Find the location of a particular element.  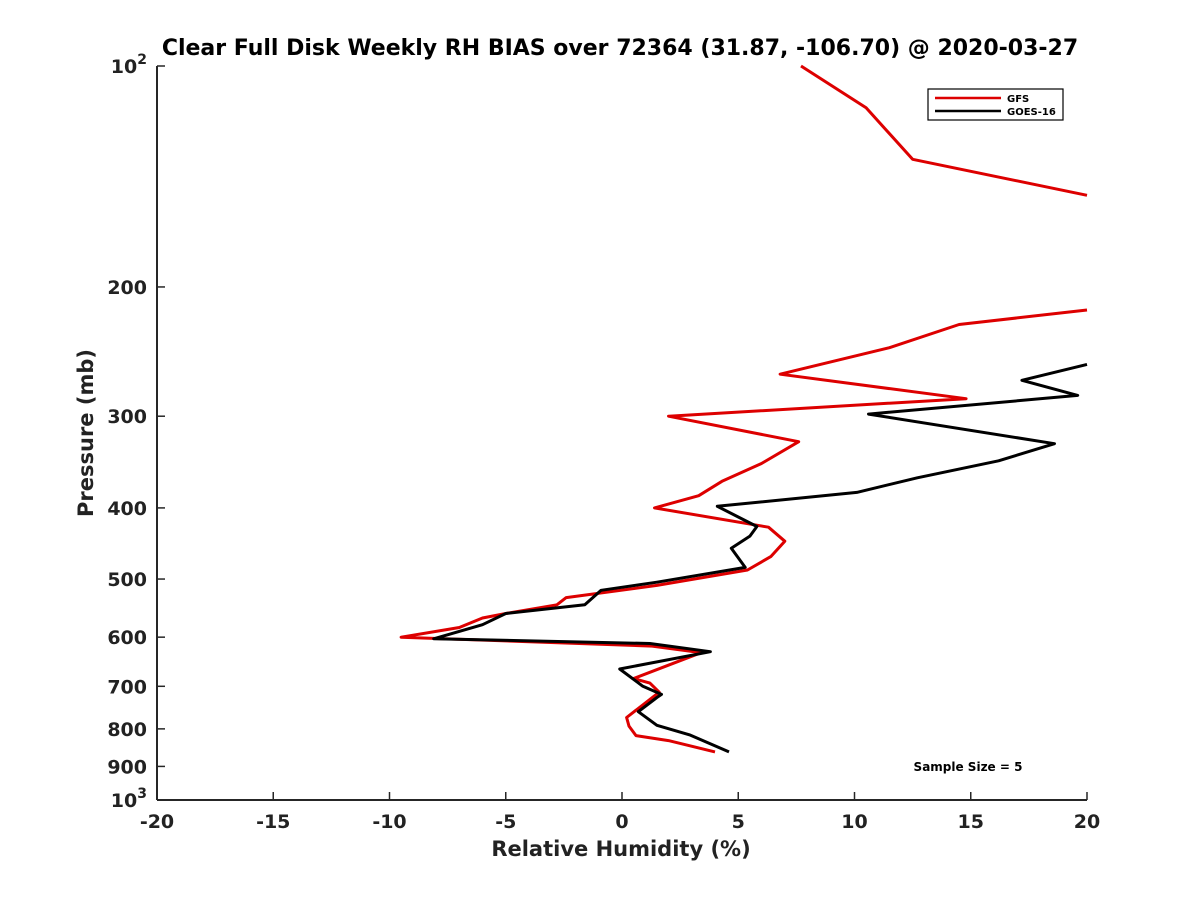

x-tick-label: 10 is located at coordinates (854, 822).